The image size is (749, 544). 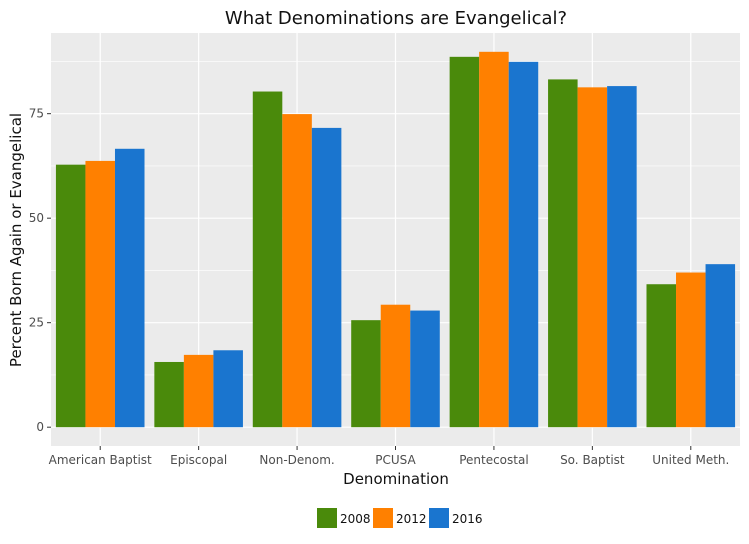 What do you see at coordinates (40, 427) in the screenshot?
I see `y-tick-label: 0` at bounding box center [40, 427].